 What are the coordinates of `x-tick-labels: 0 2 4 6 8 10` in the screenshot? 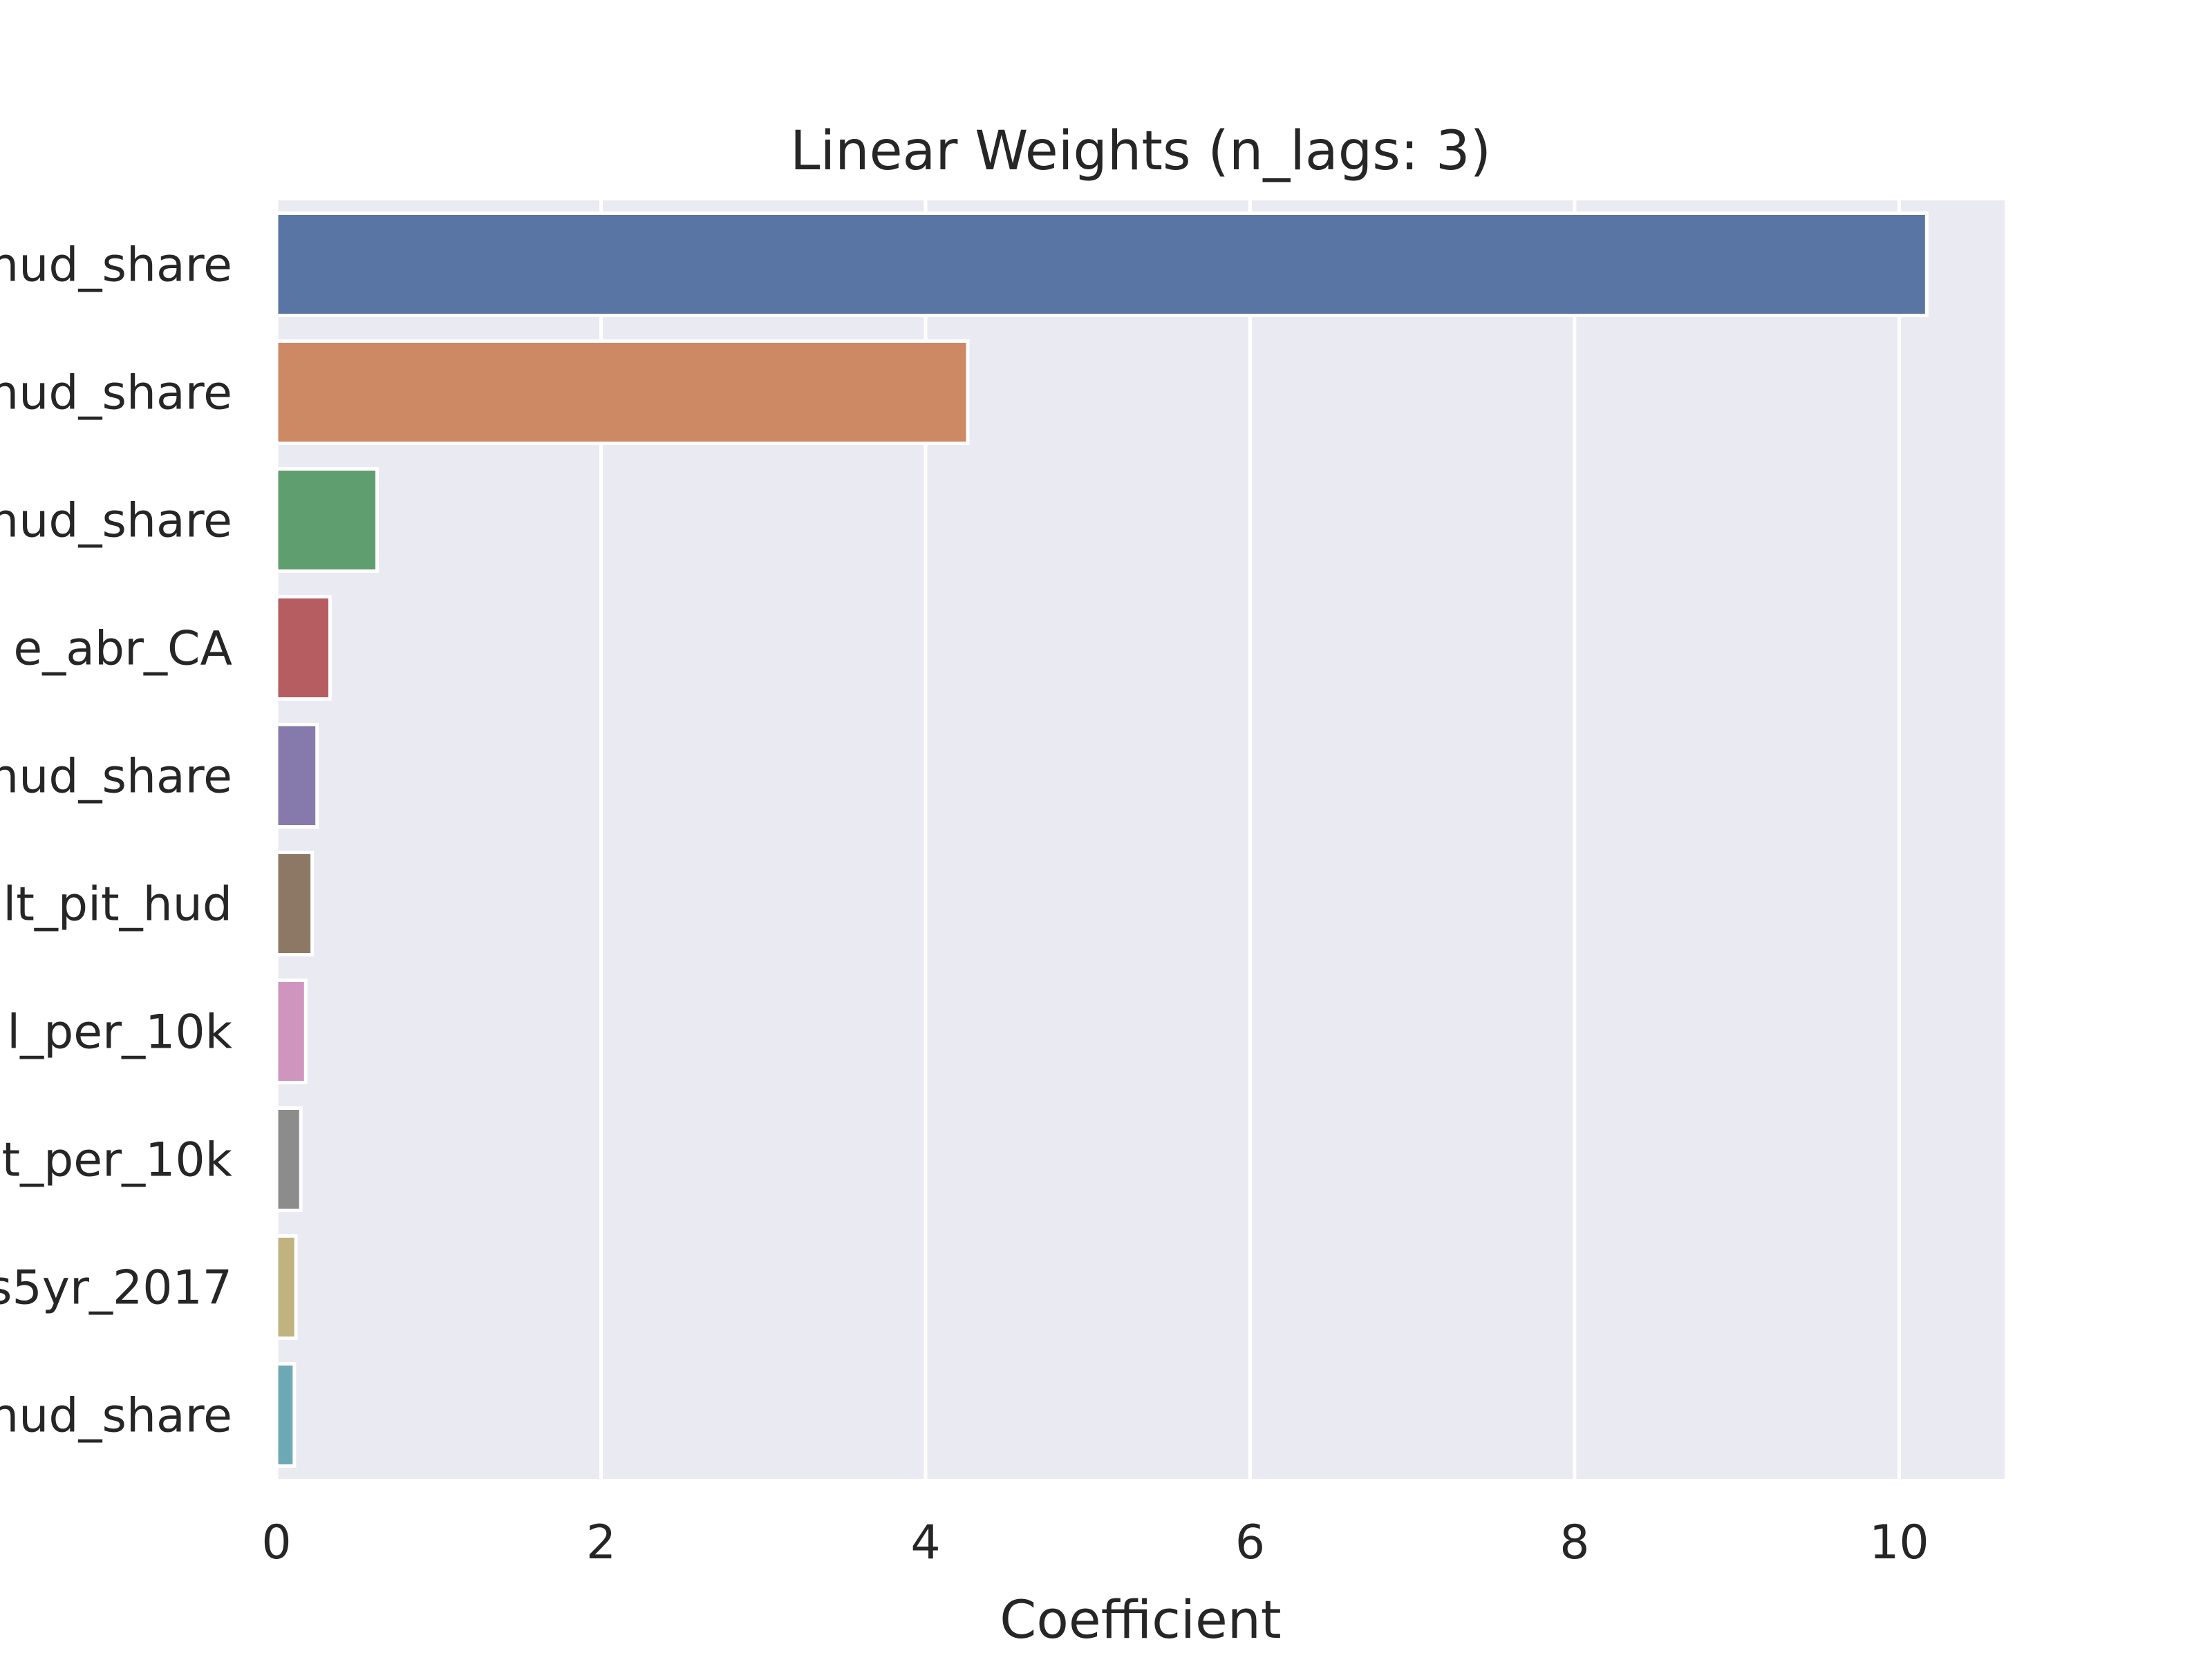 It's located at (1095, 1542).